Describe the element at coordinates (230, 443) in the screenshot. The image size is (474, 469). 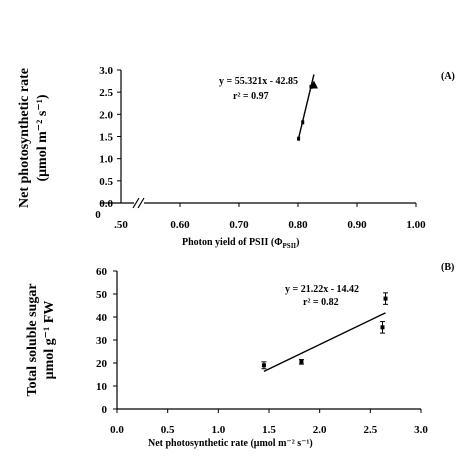
I see `panel-b-xlabel: Net photosynthetic rate (μmol m⁻² s⁻¹)` at that location.